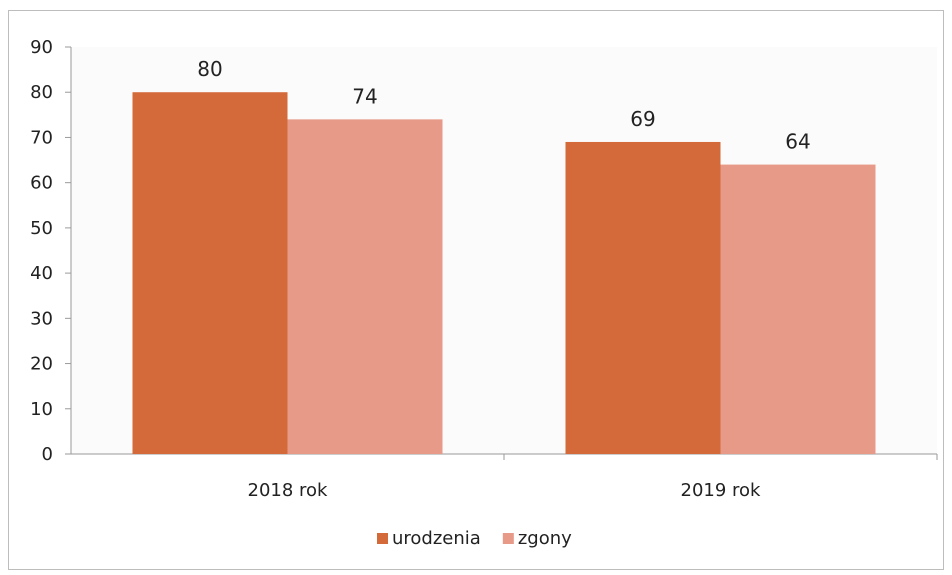  What do you see at coordinates (41, 364) in the screenshot?
I see `y-tick-label: 20` at bounding box center [41, 364].